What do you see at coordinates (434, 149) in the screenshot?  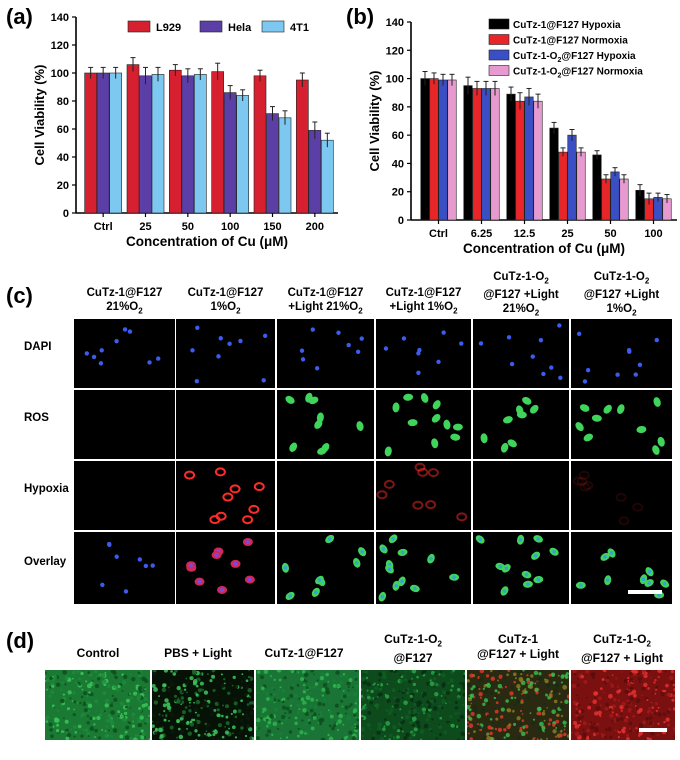 I see `bar-cutz-1-f127-normoxia` at bounding box center [434, 149].